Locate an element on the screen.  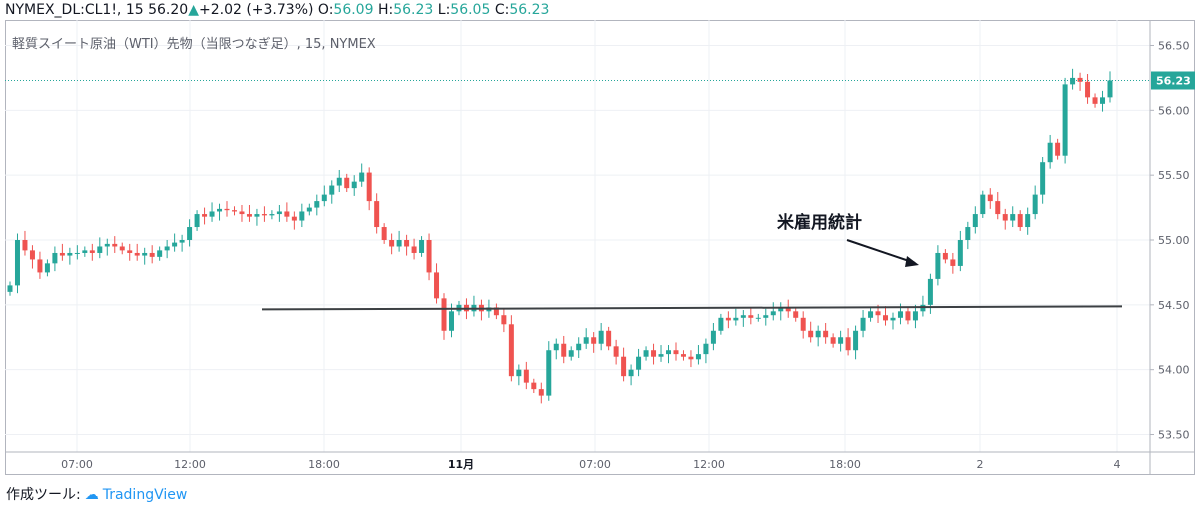
high-value: 56.23 is located at coordinates (413, 10).